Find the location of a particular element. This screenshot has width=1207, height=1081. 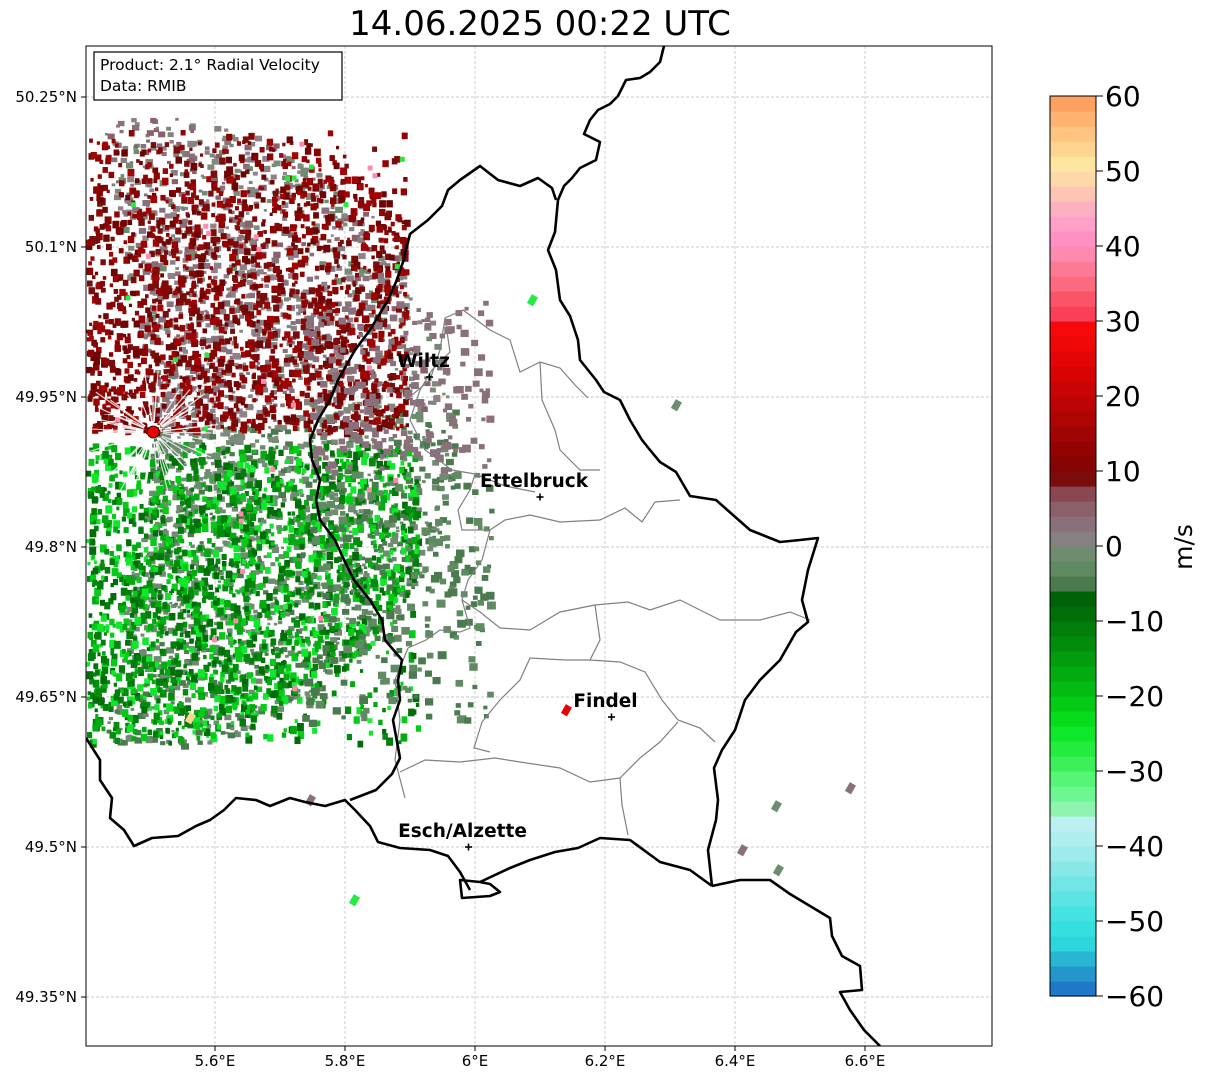

chart-title: 14.06.2025 00:22 UTC is located at coordinates (540, 24).